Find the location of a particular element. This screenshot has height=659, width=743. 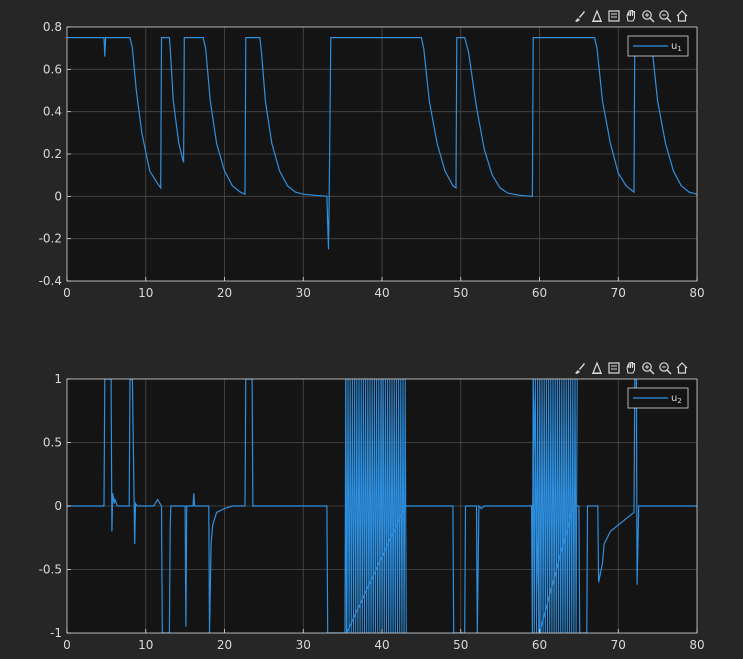

y-tick-label: -1 is located at coordinates (56, 633).